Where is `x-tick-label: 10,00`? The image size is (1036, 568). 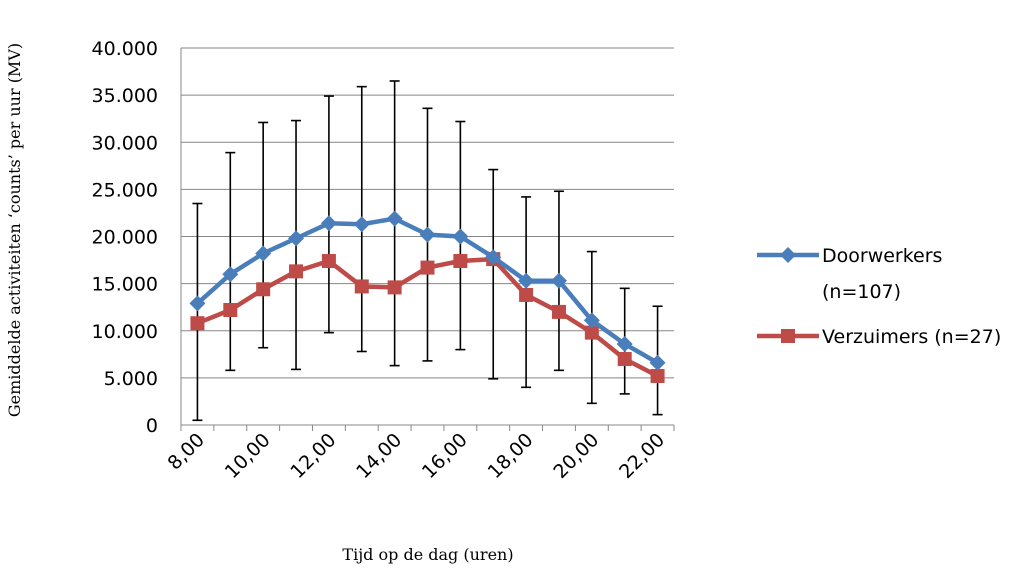 x-tick-label: 10,00 is located at coordinates (248, 456).